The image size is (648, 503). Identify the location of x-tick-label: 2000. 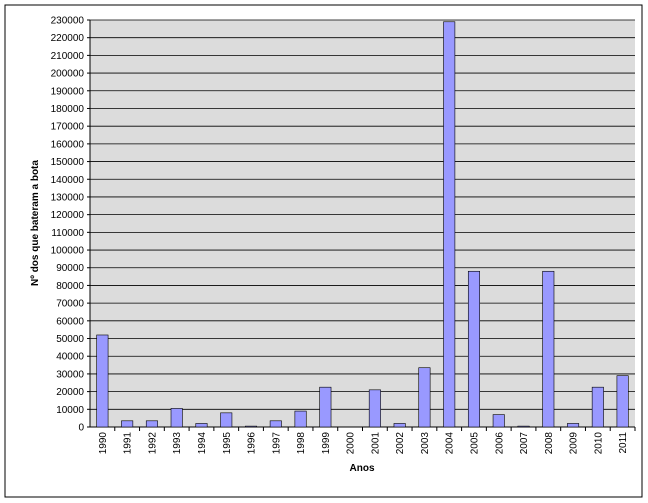
(351, 443).